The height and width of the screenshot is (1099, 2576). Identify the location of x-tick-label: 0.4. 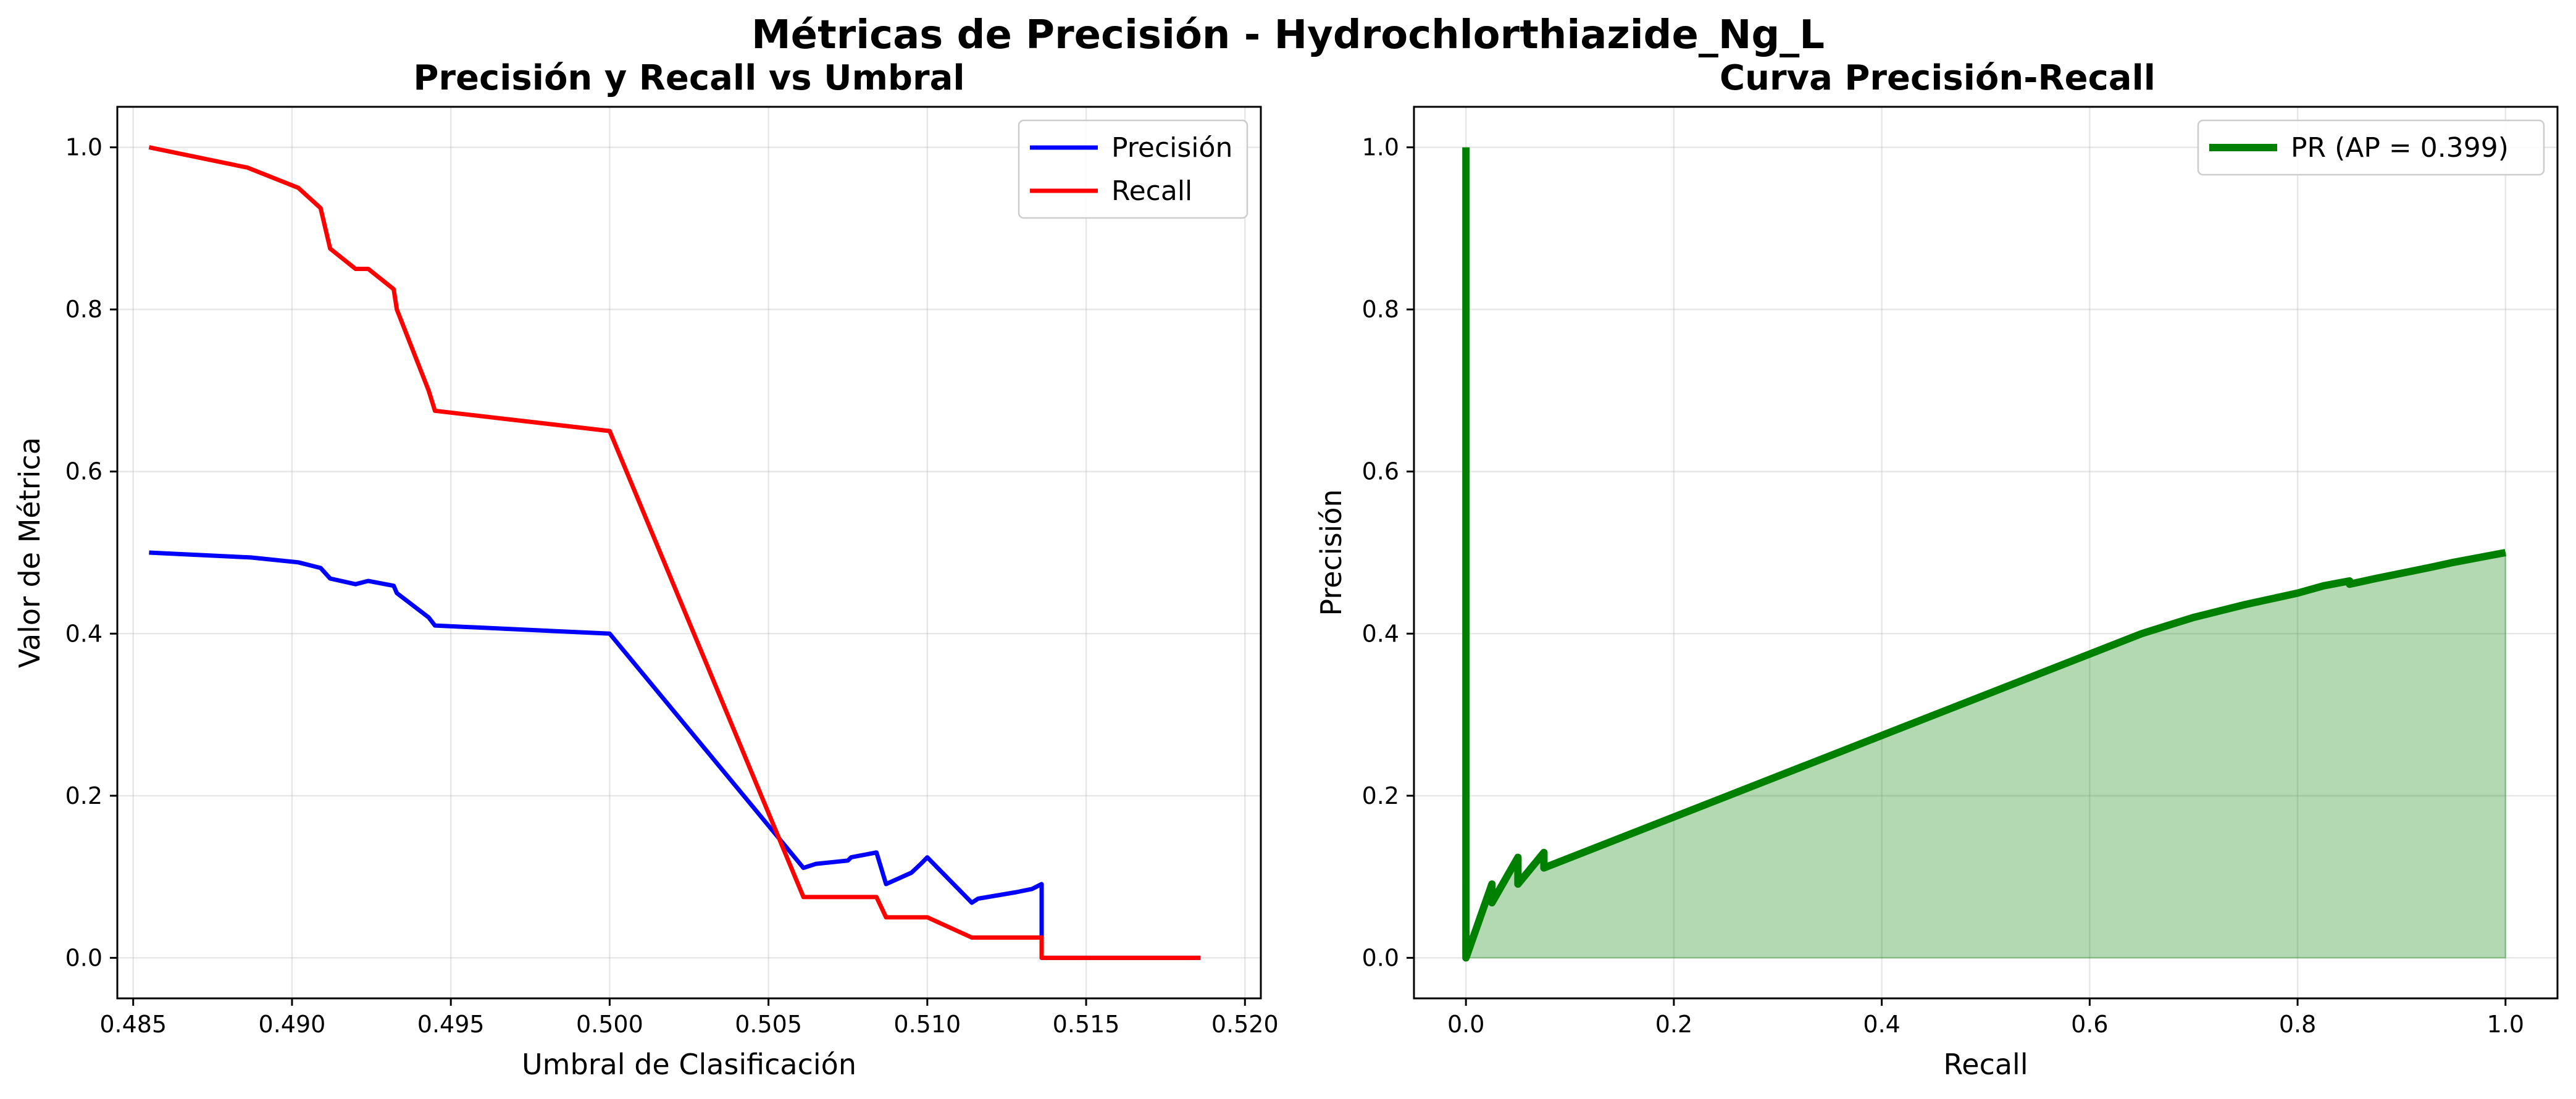
(1882, 1024).